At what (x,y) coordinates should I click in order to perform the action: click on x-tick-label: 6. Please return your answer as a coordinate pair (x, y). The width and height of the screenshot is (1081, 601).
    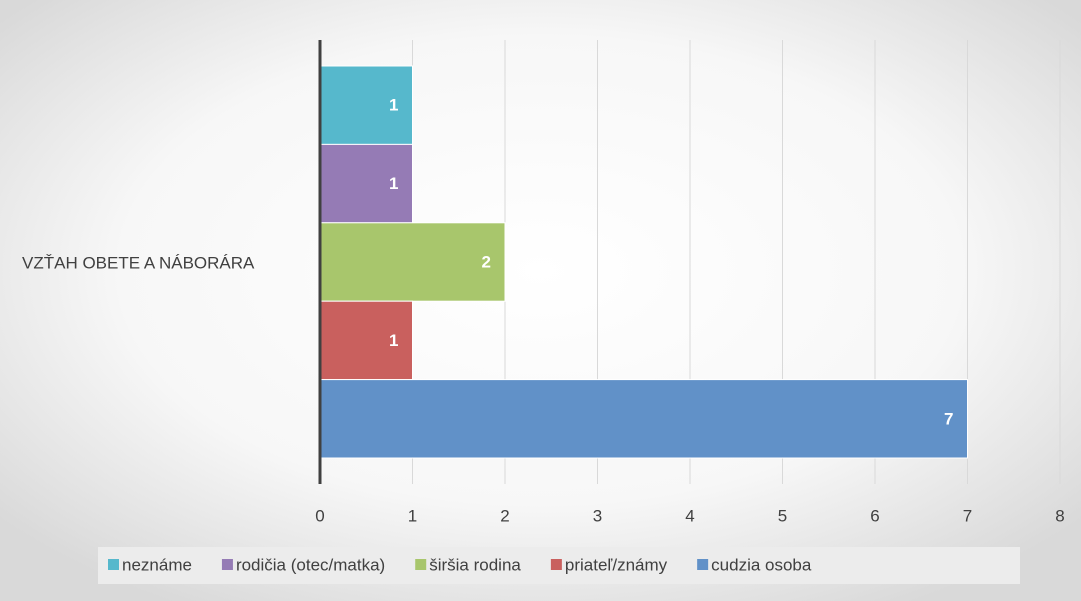
    Looking at the image, I should click on (874, 515).